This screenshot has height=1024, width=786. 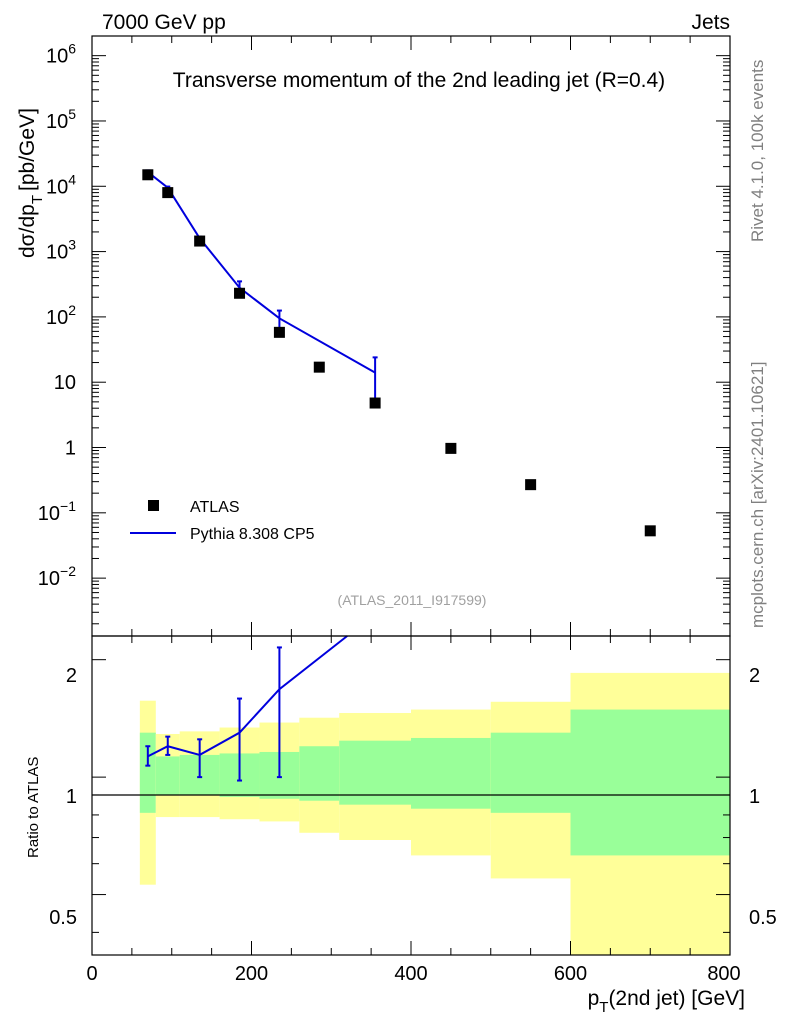 What do you see at coordinates (710, 22) in the screenshot?
I see `process-label: Jets` at bounding box center [710, 22].